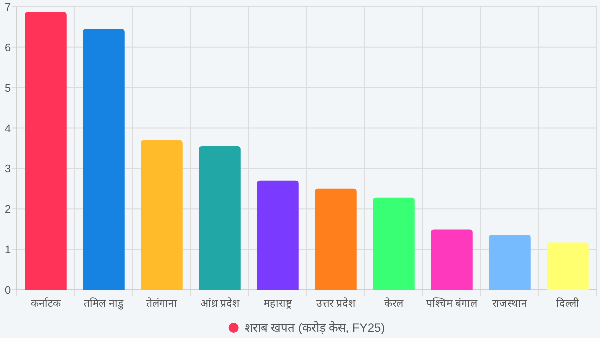  What do you see at coordinates (104, 303) in the screenshot?
I see `x-tick-label: तमिल नाडु` at bounding box center [104, 303].